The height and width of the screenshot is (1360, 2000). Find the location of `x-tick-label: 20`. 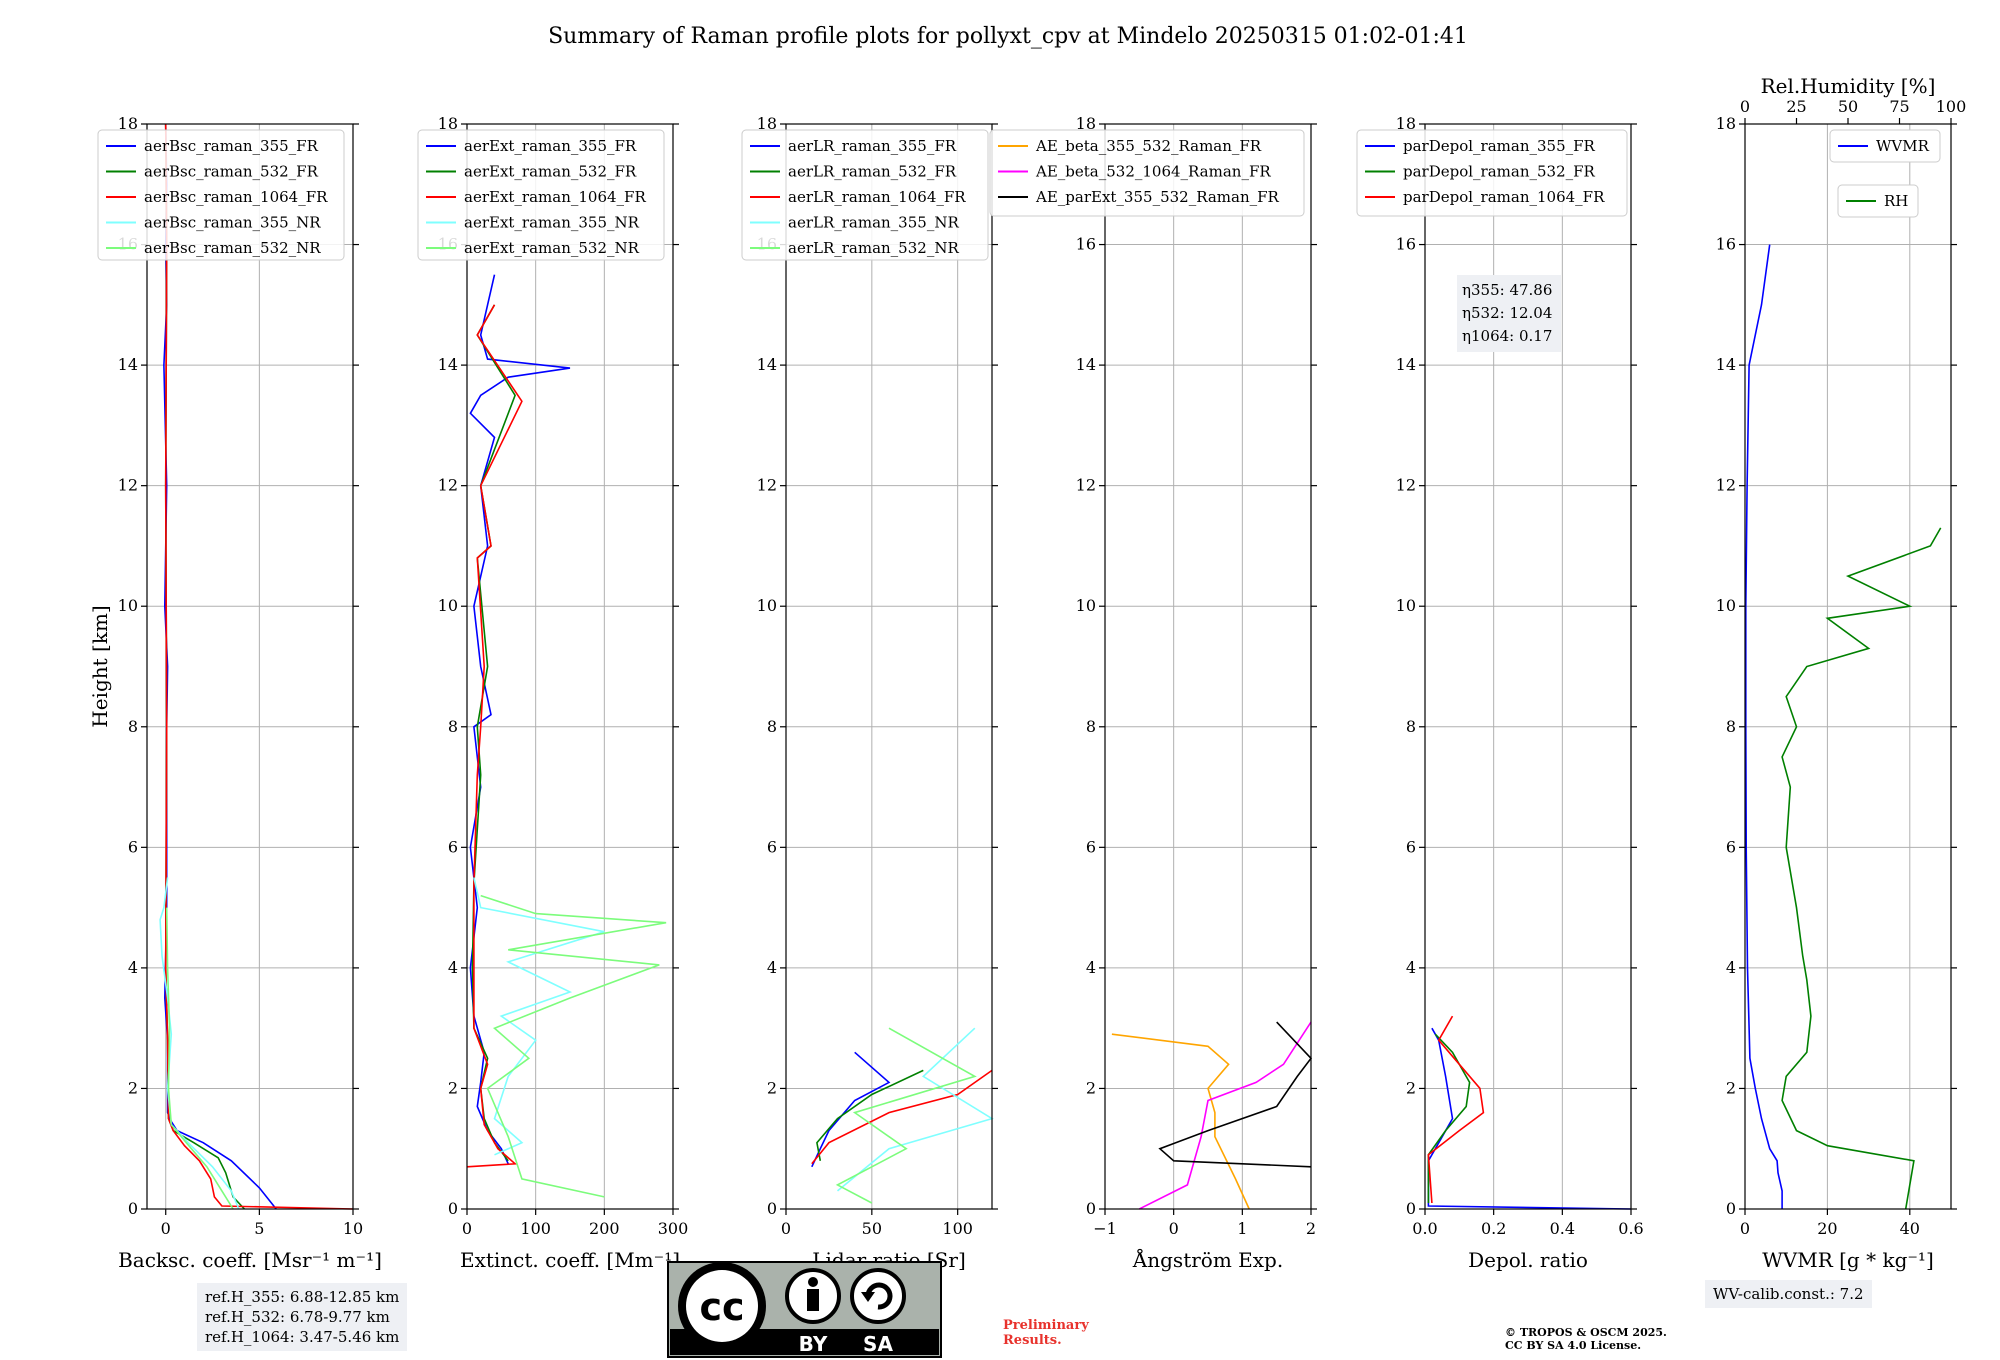

x-tick-label: 20 is located at coordinates (1827, 1228).